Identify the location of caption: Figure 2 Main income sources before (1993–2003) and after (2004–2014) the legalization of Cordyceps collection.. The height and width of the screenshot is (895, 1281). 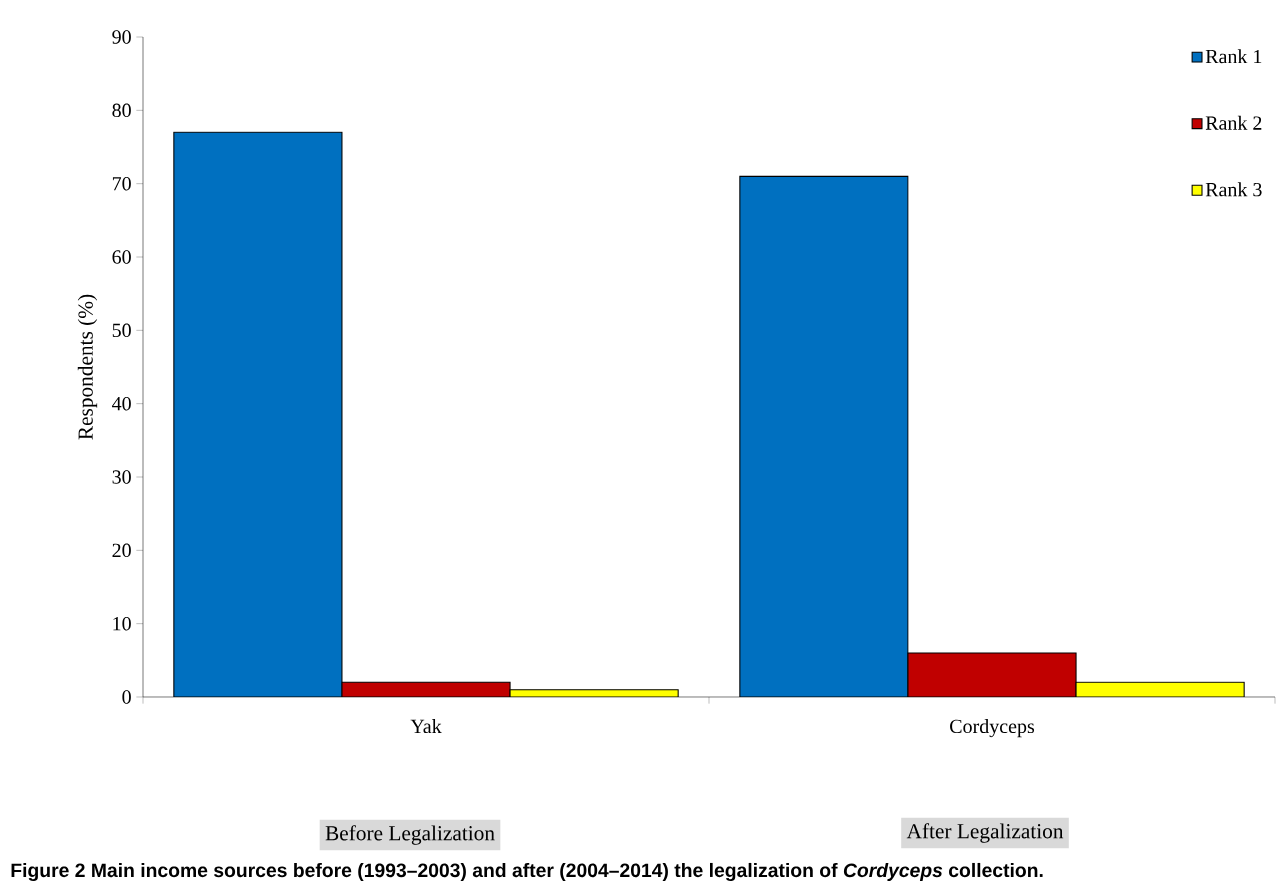
(527, 872).